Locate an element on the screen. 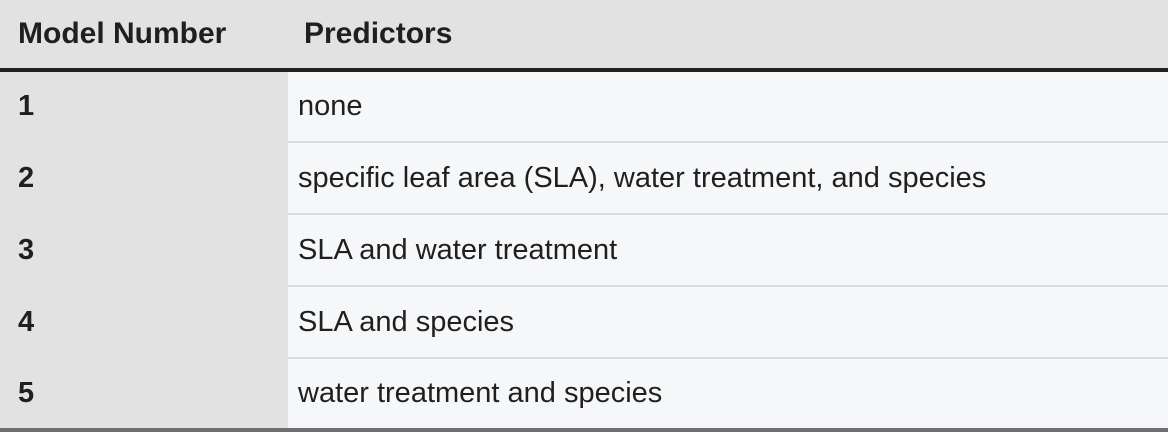 Image resolution: width=1168 pixels, height=440 pixels. predictors-cell: water treatment and species is located at coordinates (728, 395).